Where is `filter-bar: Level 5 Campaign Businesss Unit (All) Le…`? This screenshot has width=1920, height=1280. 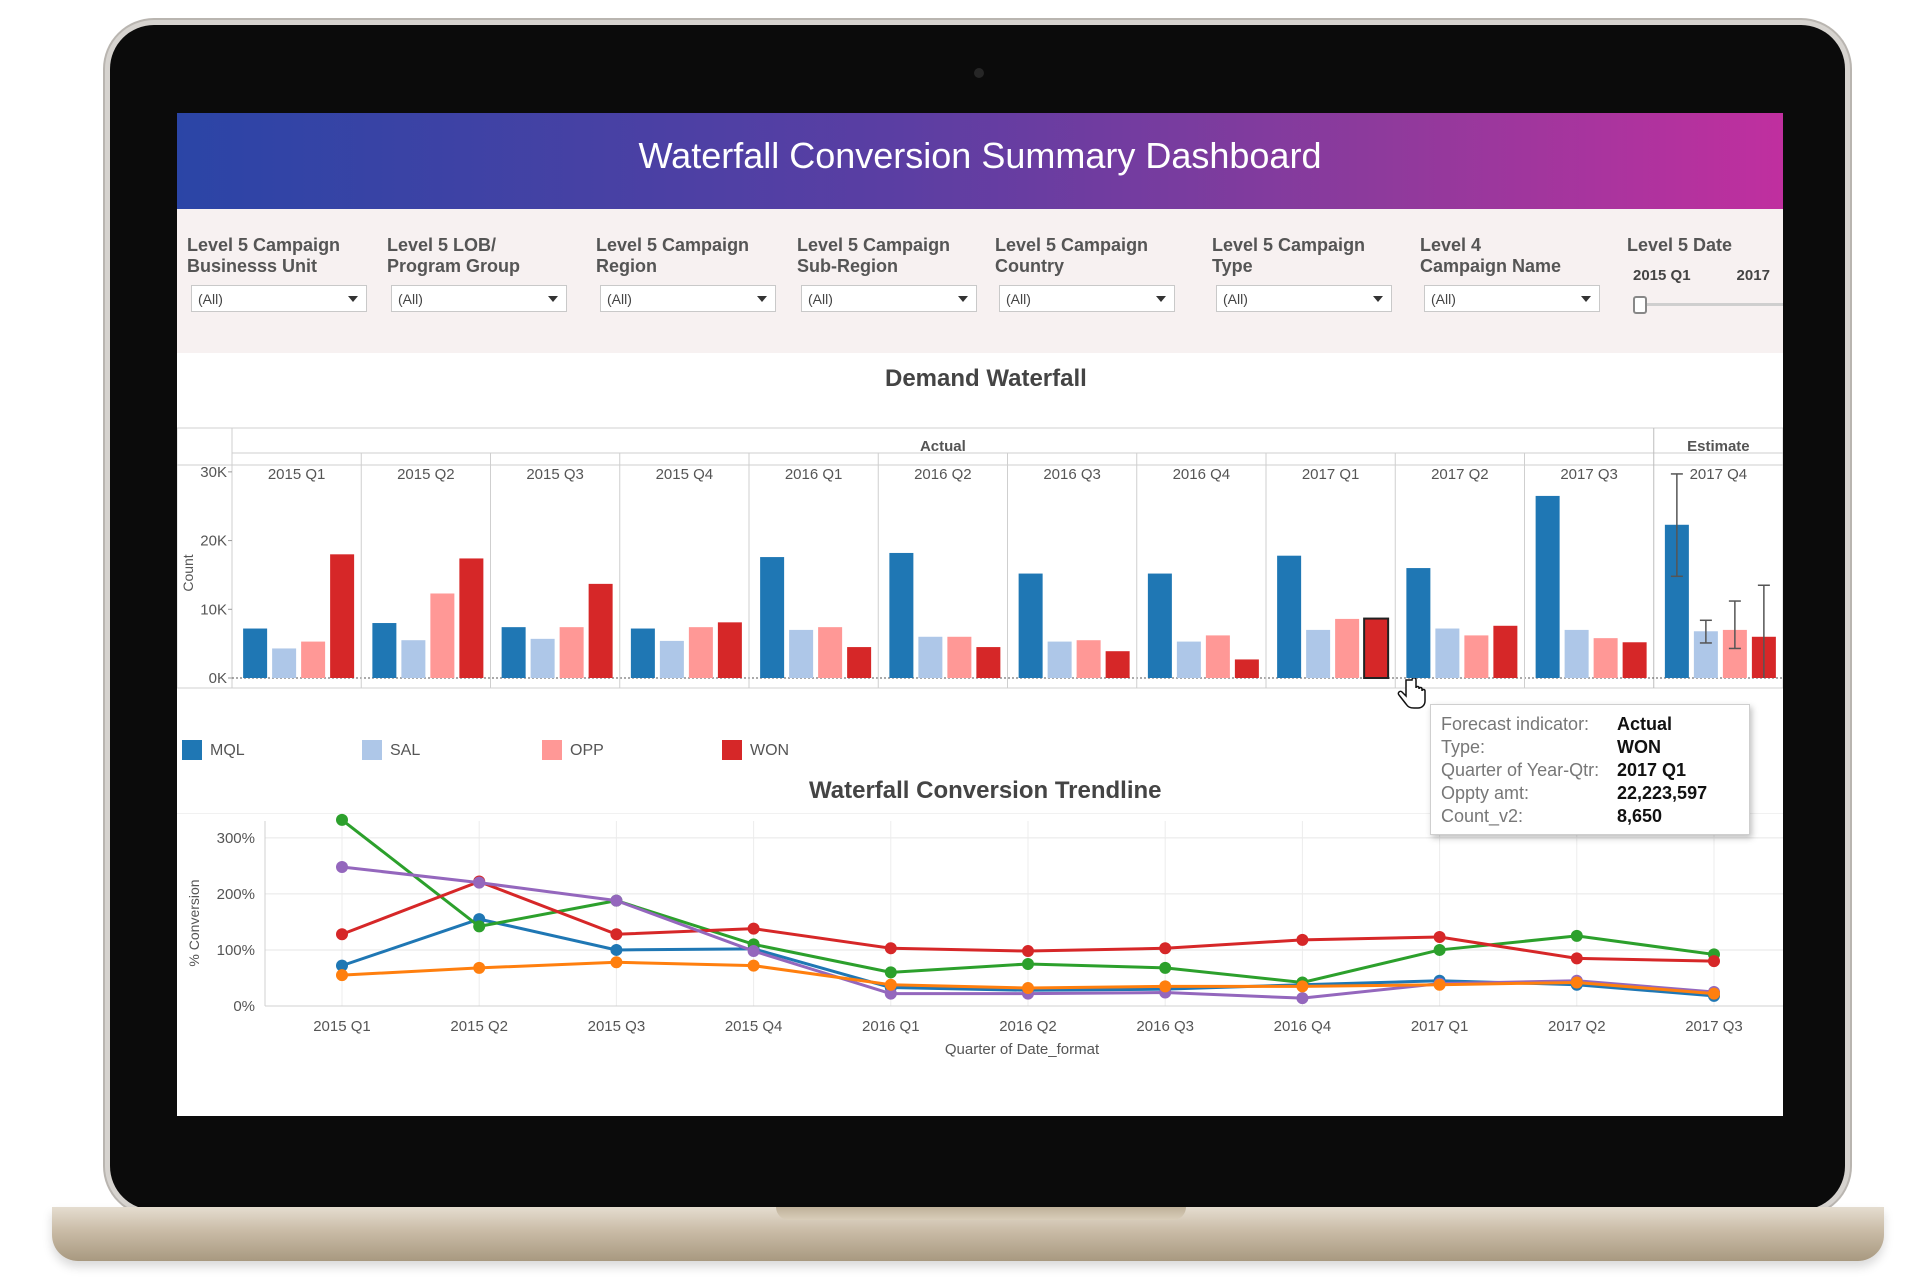
filter-bar: Level 5 Campaign Businesss Unit (All) Le… is located at coordinates (980, 281).